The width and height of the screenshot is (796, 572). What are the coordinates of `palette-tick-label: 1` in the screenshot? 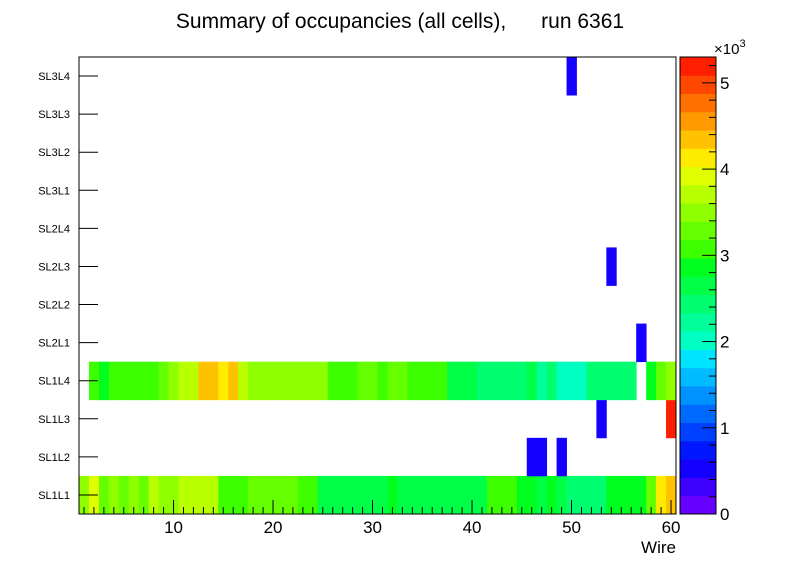 It's located at (724, 428).